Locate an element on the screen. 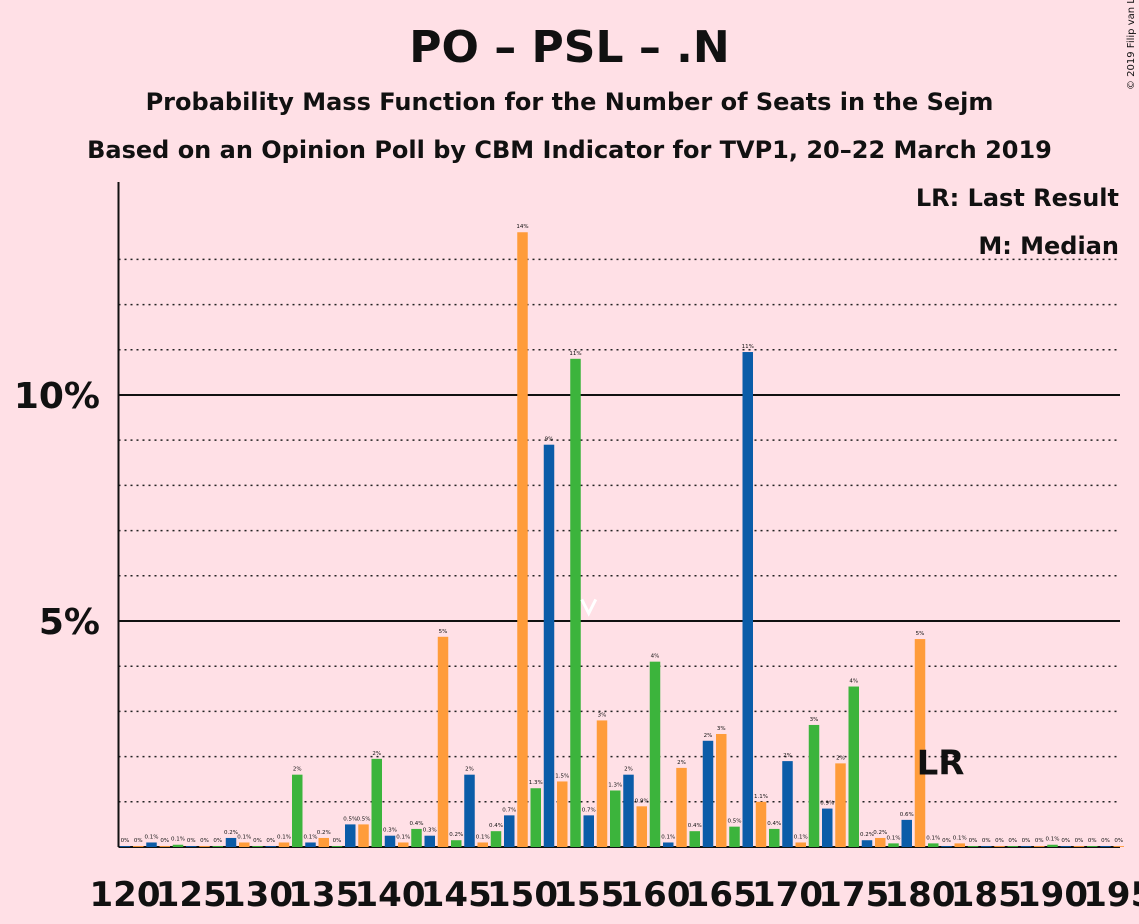  bar-data-label: 1.5% is located at coordinates (562, 776).